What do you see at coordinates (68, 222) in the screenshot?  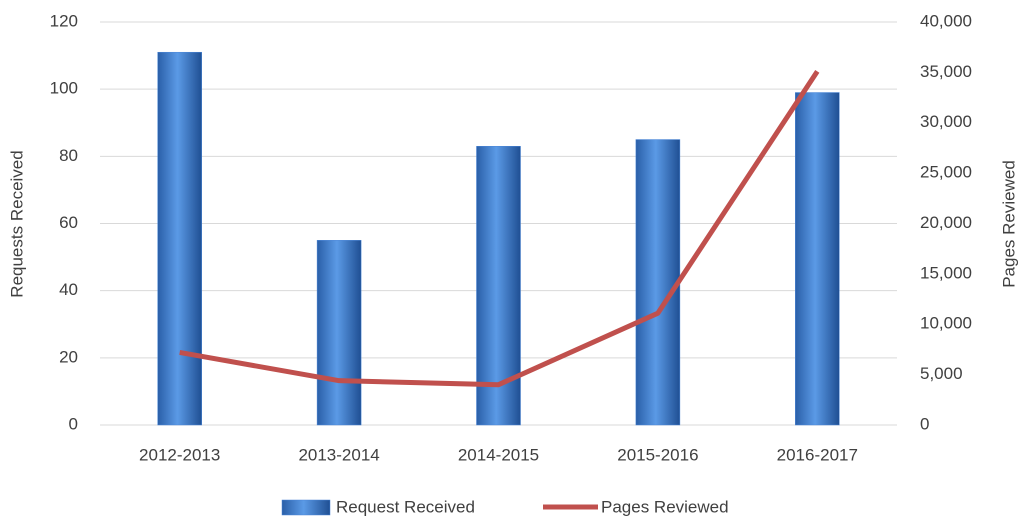 I see `y-tick-label: 60` at bounding box center [68, 222].